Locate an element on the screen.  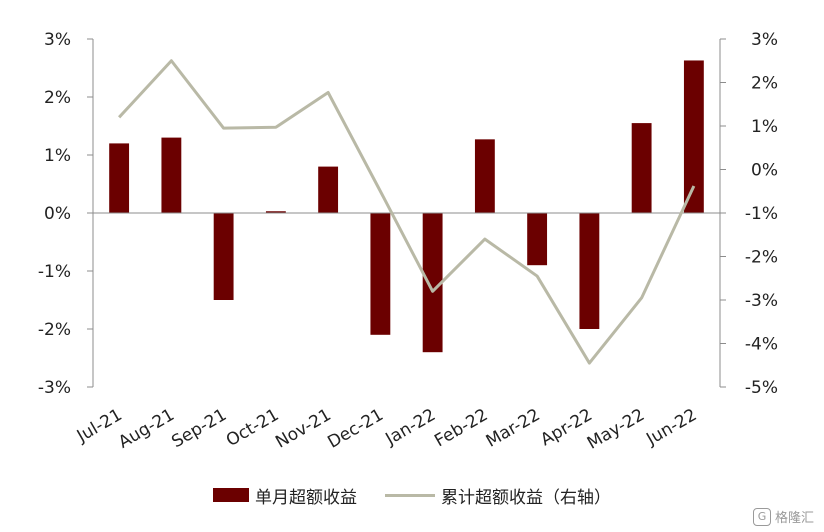
right-axis-tick-label: -5% is located at coordinates (761, 388).